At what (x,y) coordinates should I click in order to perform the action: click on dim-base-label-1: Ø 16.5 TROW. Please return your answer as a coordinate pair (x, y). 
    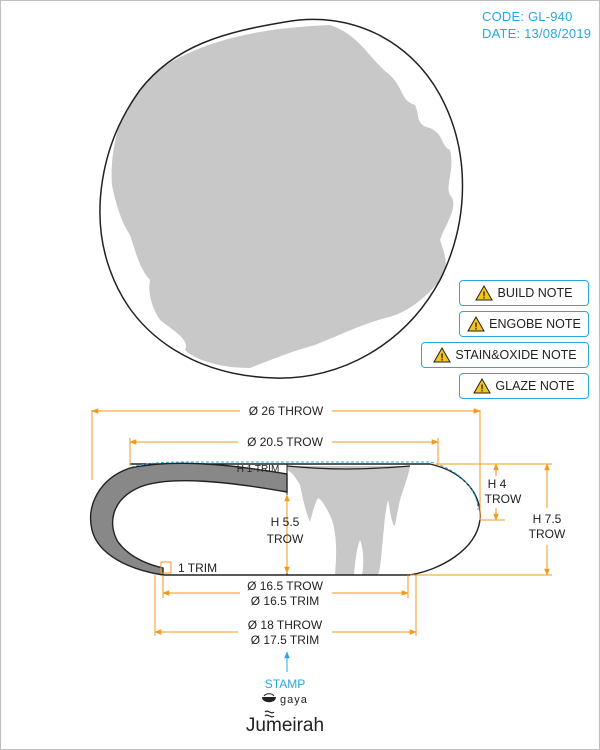
    Looking at the image, I should click on (285, 586).